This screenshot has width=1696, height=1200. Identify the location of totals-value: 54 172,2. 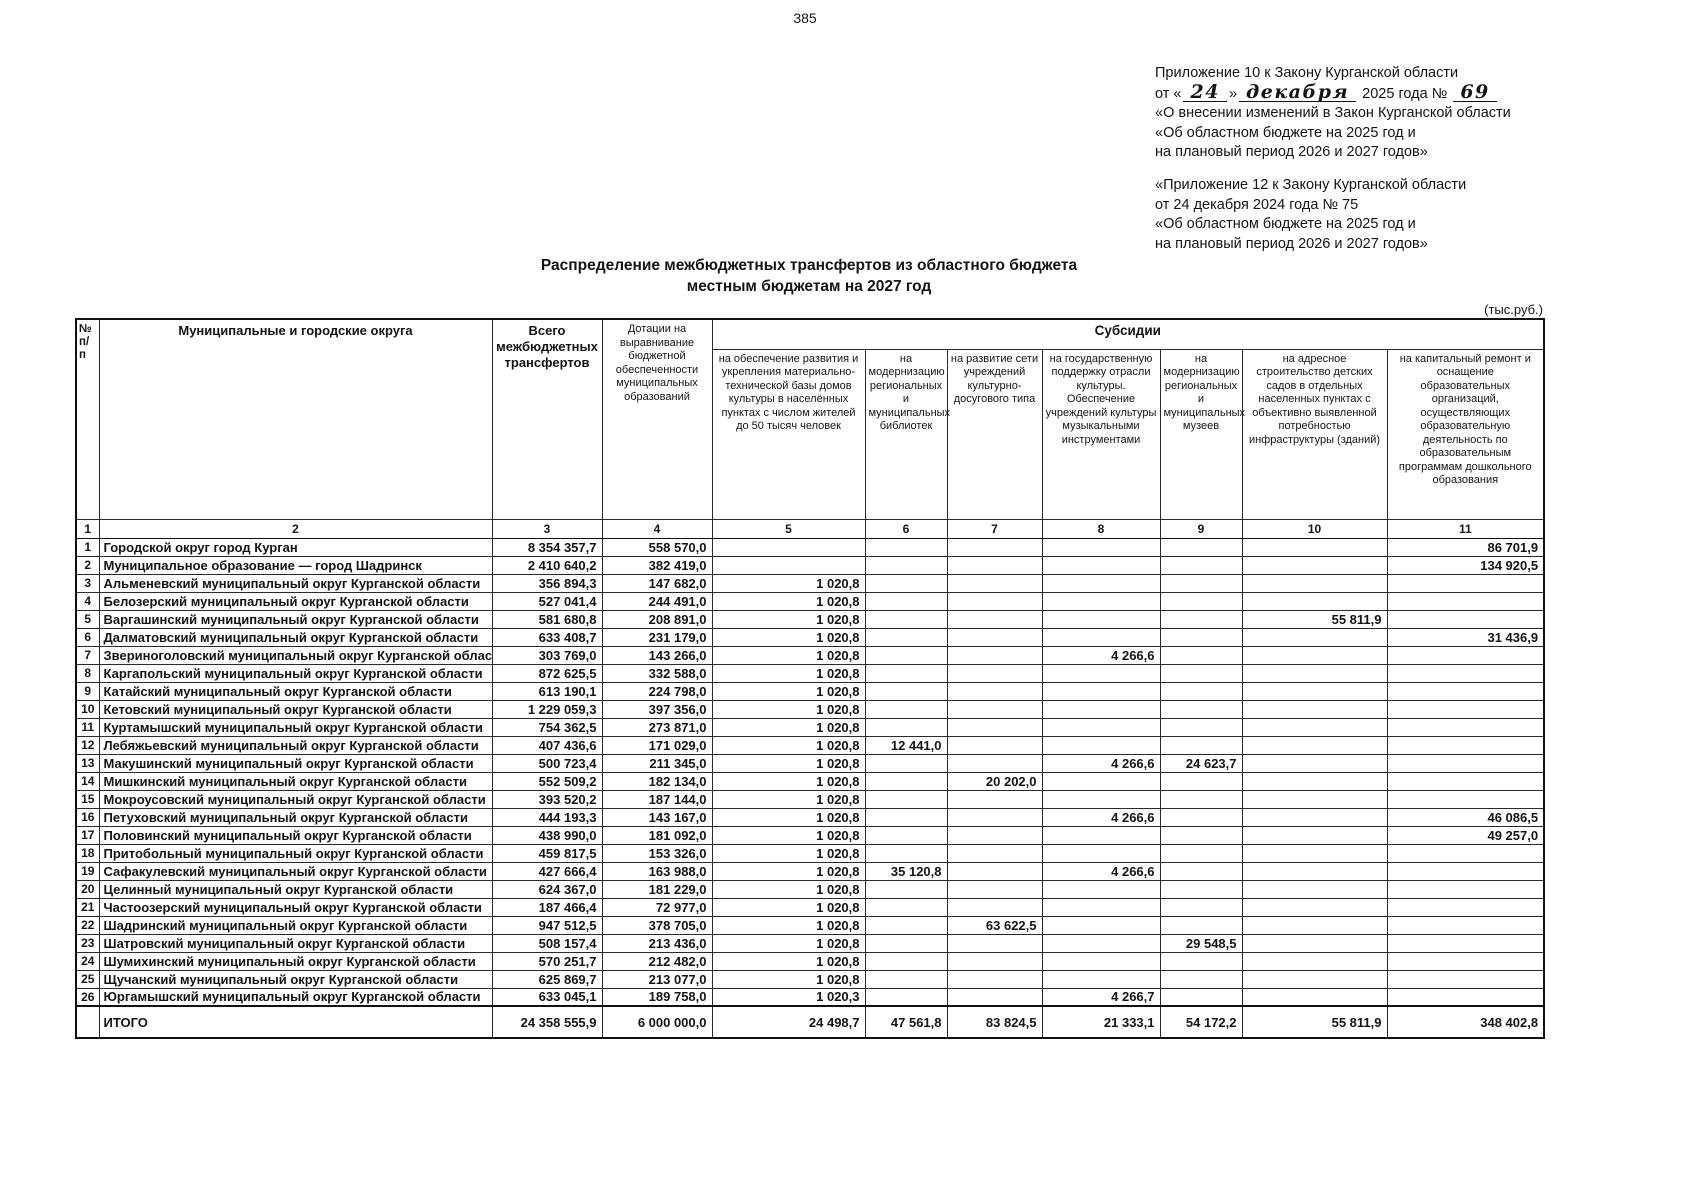
(1201, 1022).